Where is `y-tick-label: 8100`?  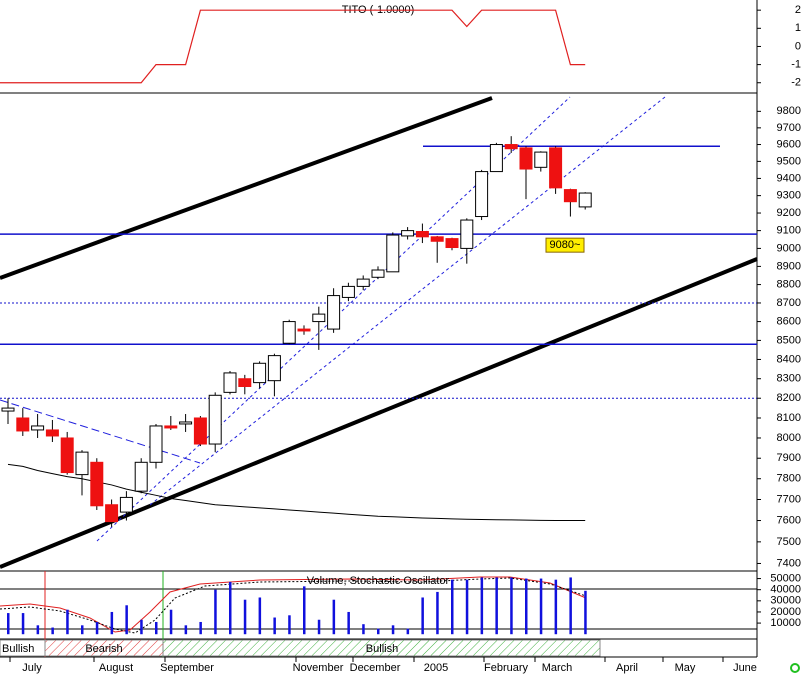 y-tick-label: 8100 is located at coordinates (789, 418).